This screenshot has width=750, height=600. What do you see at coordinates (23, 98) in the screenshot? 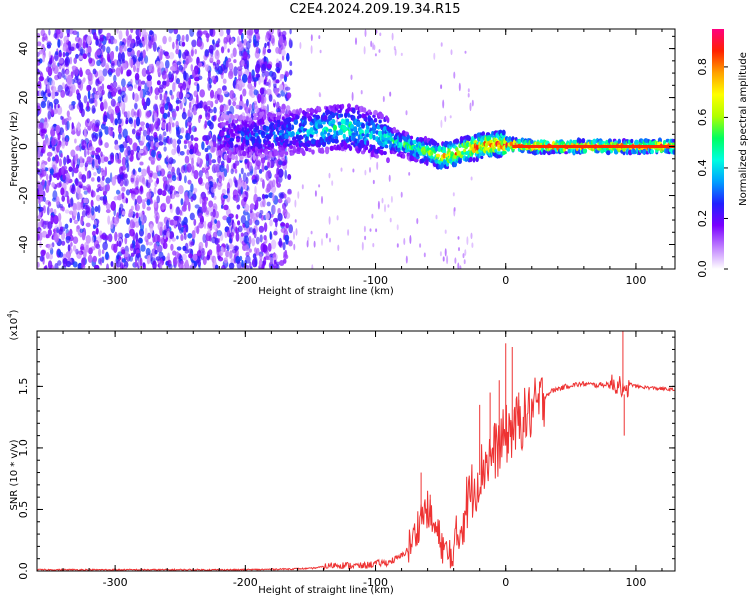
I see `spectrogram-y-tick-label: 20` at bounding box center [23, 98].